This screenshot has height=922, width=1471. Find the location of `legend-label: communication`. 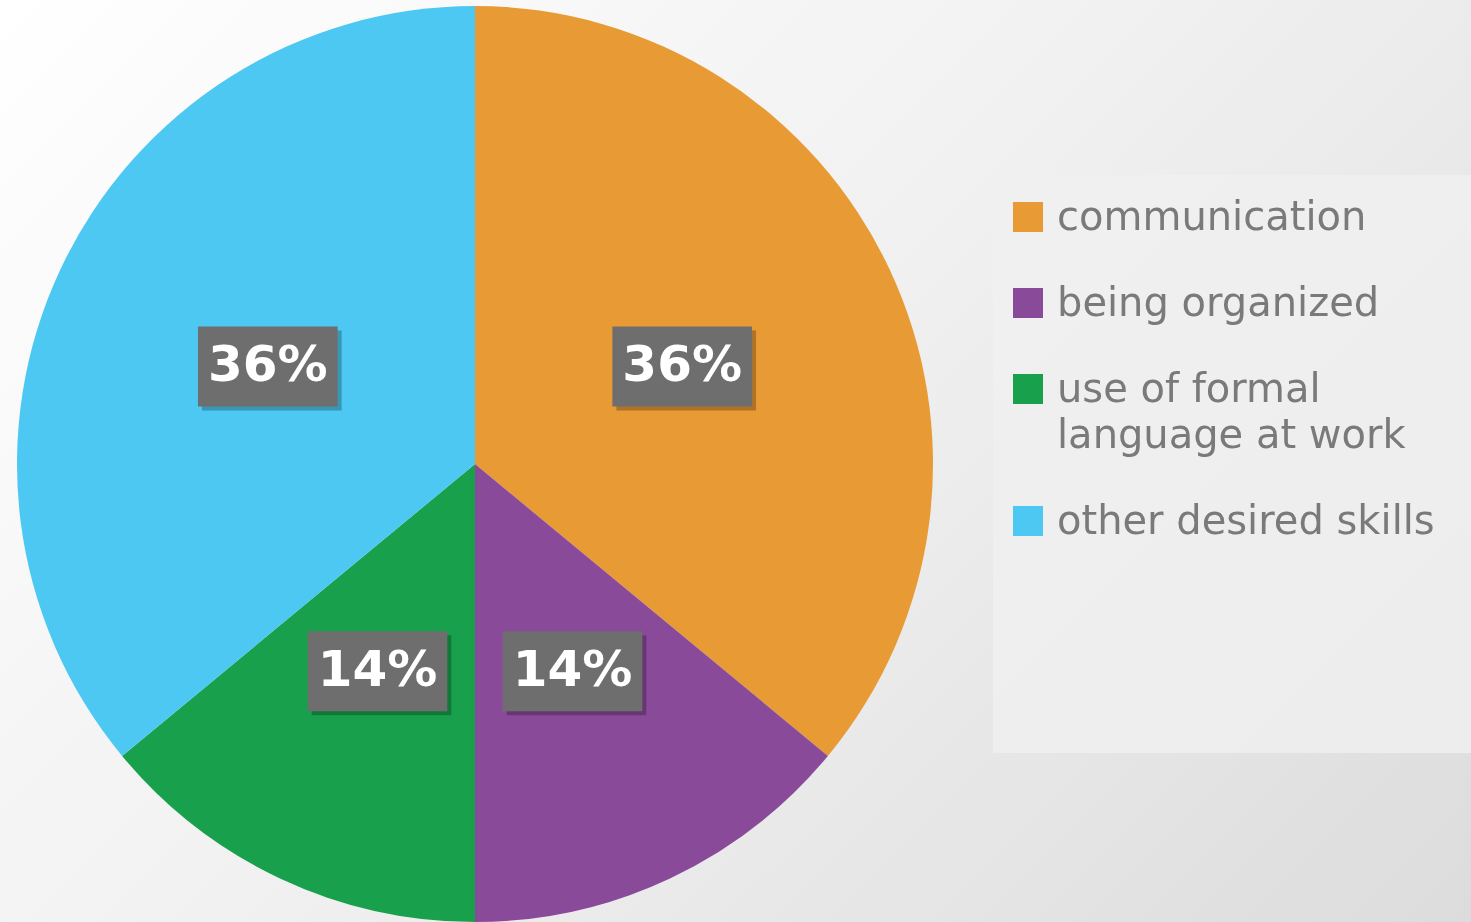

legend-label: communication is located at coordinates (1212, 216).